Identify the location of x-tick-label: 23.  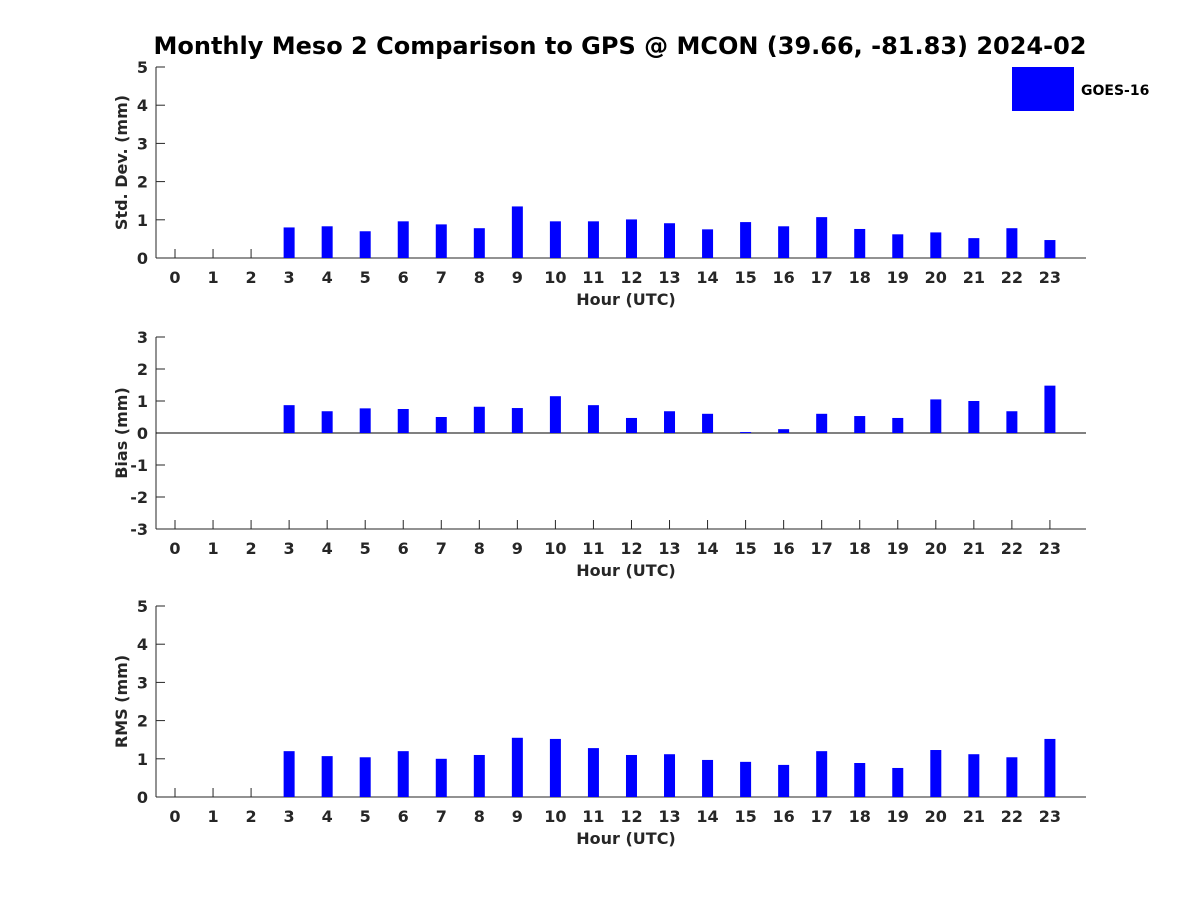
(1050, 277).